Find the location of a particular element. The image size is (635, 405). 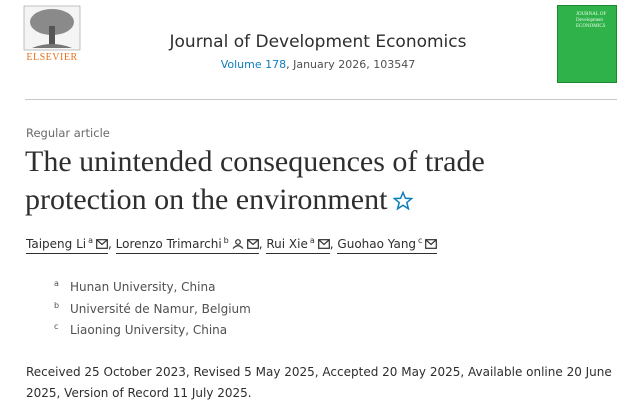

author-name: Rui Xie is located at coordinates (287, 244).